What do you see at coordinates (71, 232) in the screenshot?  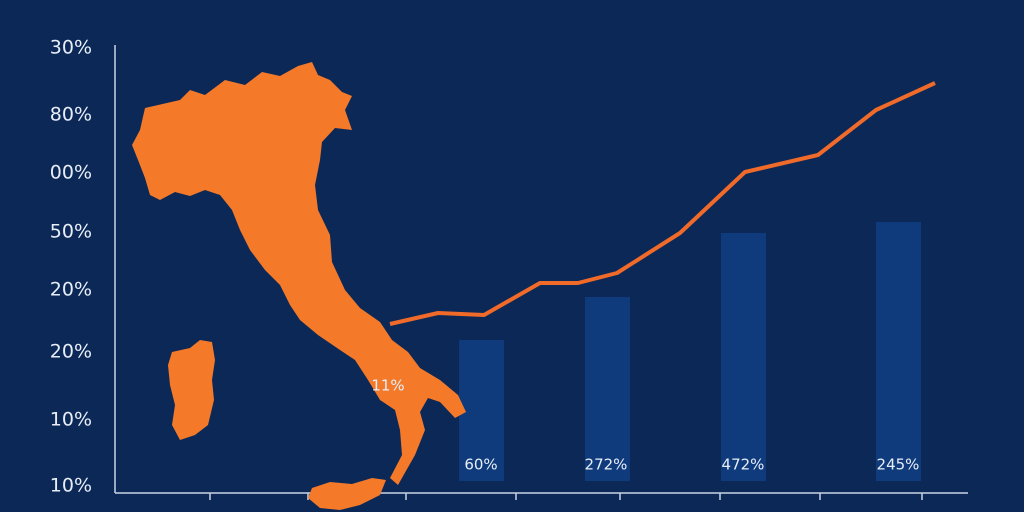 I see `y-label: 50%` at bounding box center [71, 232].